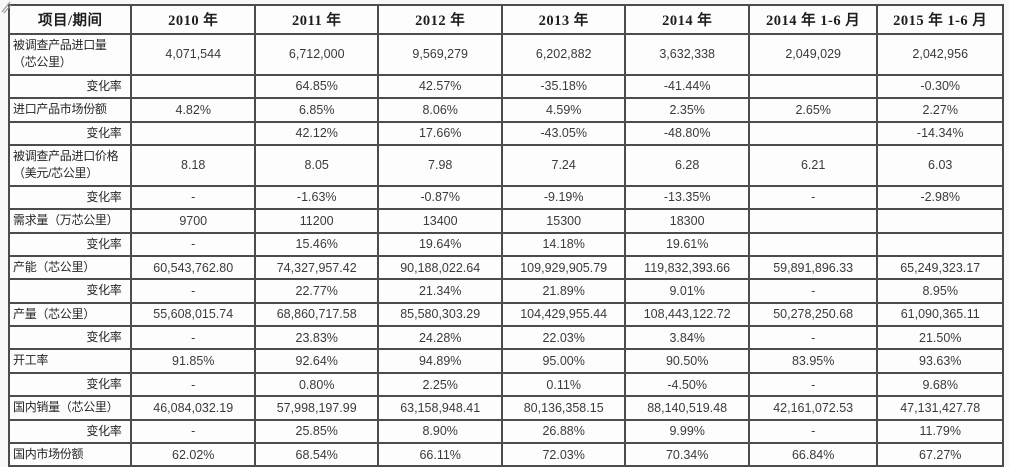 Image resolution: width=1009 pixels, height=467 pixels. What do you see at coordinates (813, 165) in the screenshot?
I see `table-cell: 6.21` at bounding box center [813, 165].